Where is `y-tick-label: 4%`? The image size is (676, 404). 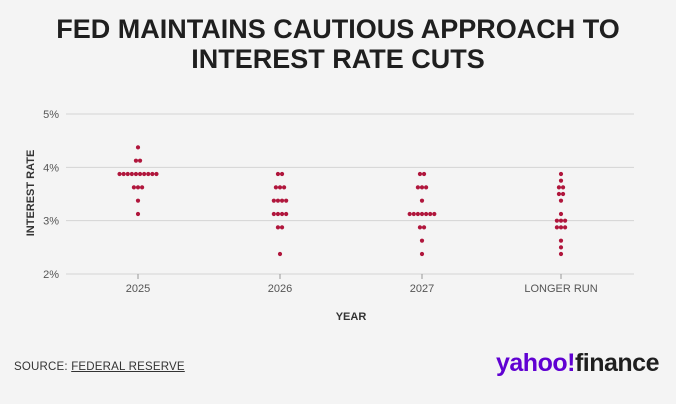
y-tick-label: 4% is located at coordinates (51, 168).